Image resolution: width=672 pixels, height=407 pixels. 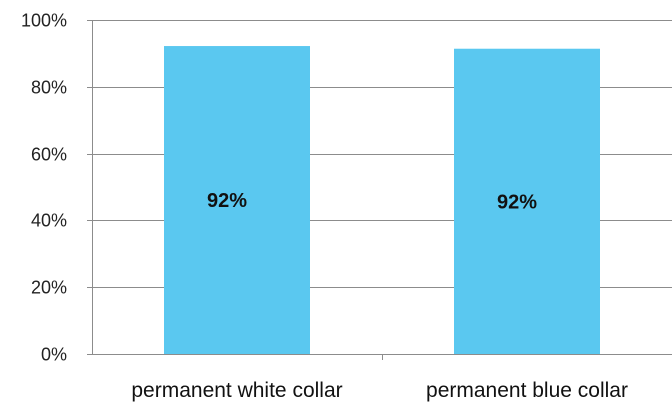 What do you see at coordinates (44, 21) in the screenshot?
I see `y-tick-label: 100%` at bounding box center [44, 21].